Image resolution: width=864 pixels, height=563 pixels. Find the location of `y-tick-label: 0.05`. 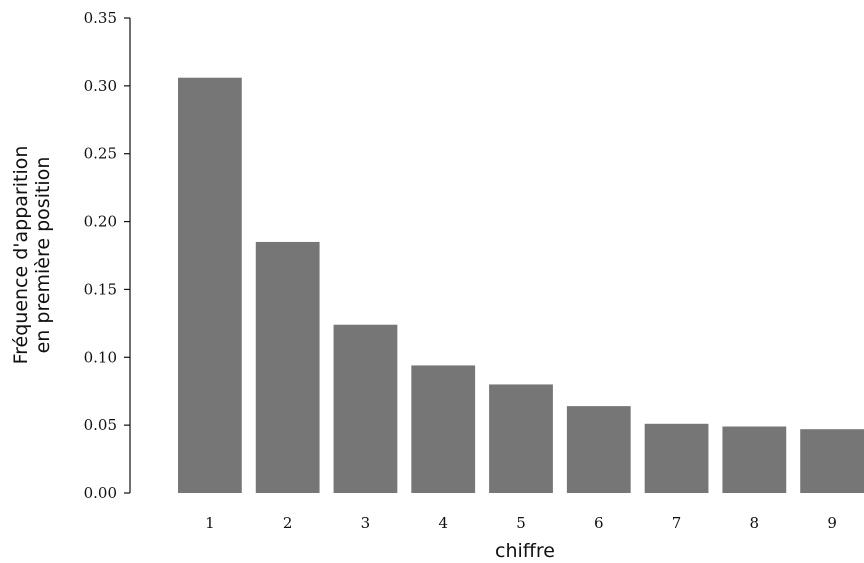

y-tick-label: 0.05 is located at coordinates (100, 425).